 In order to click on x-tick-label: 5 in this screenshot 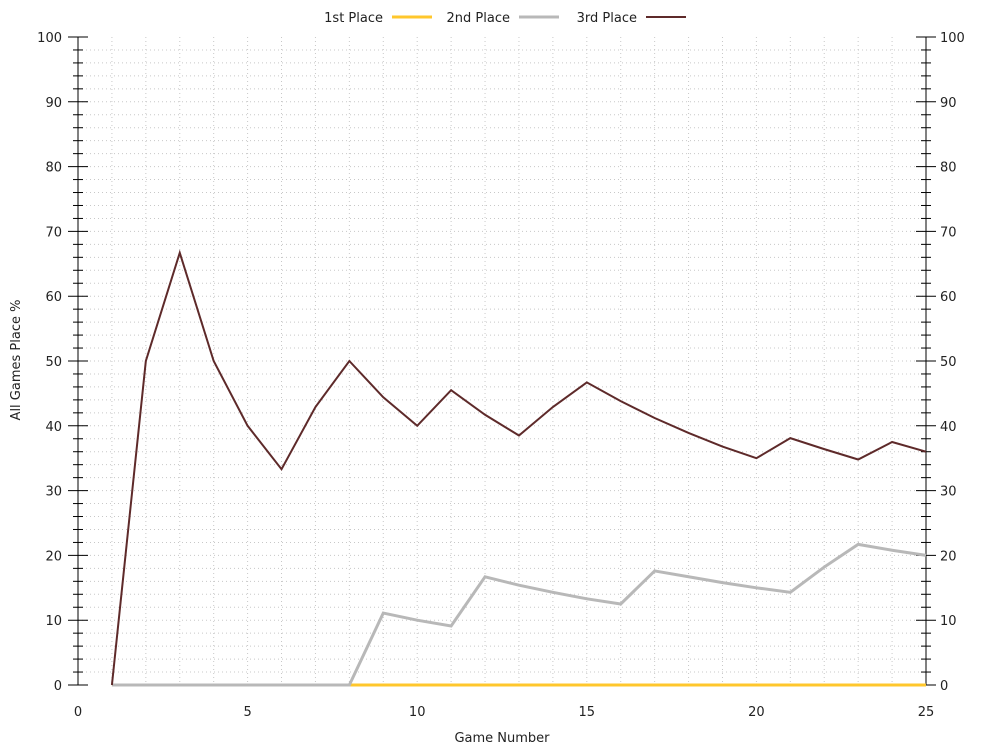, I will do `click(247, 712)`.